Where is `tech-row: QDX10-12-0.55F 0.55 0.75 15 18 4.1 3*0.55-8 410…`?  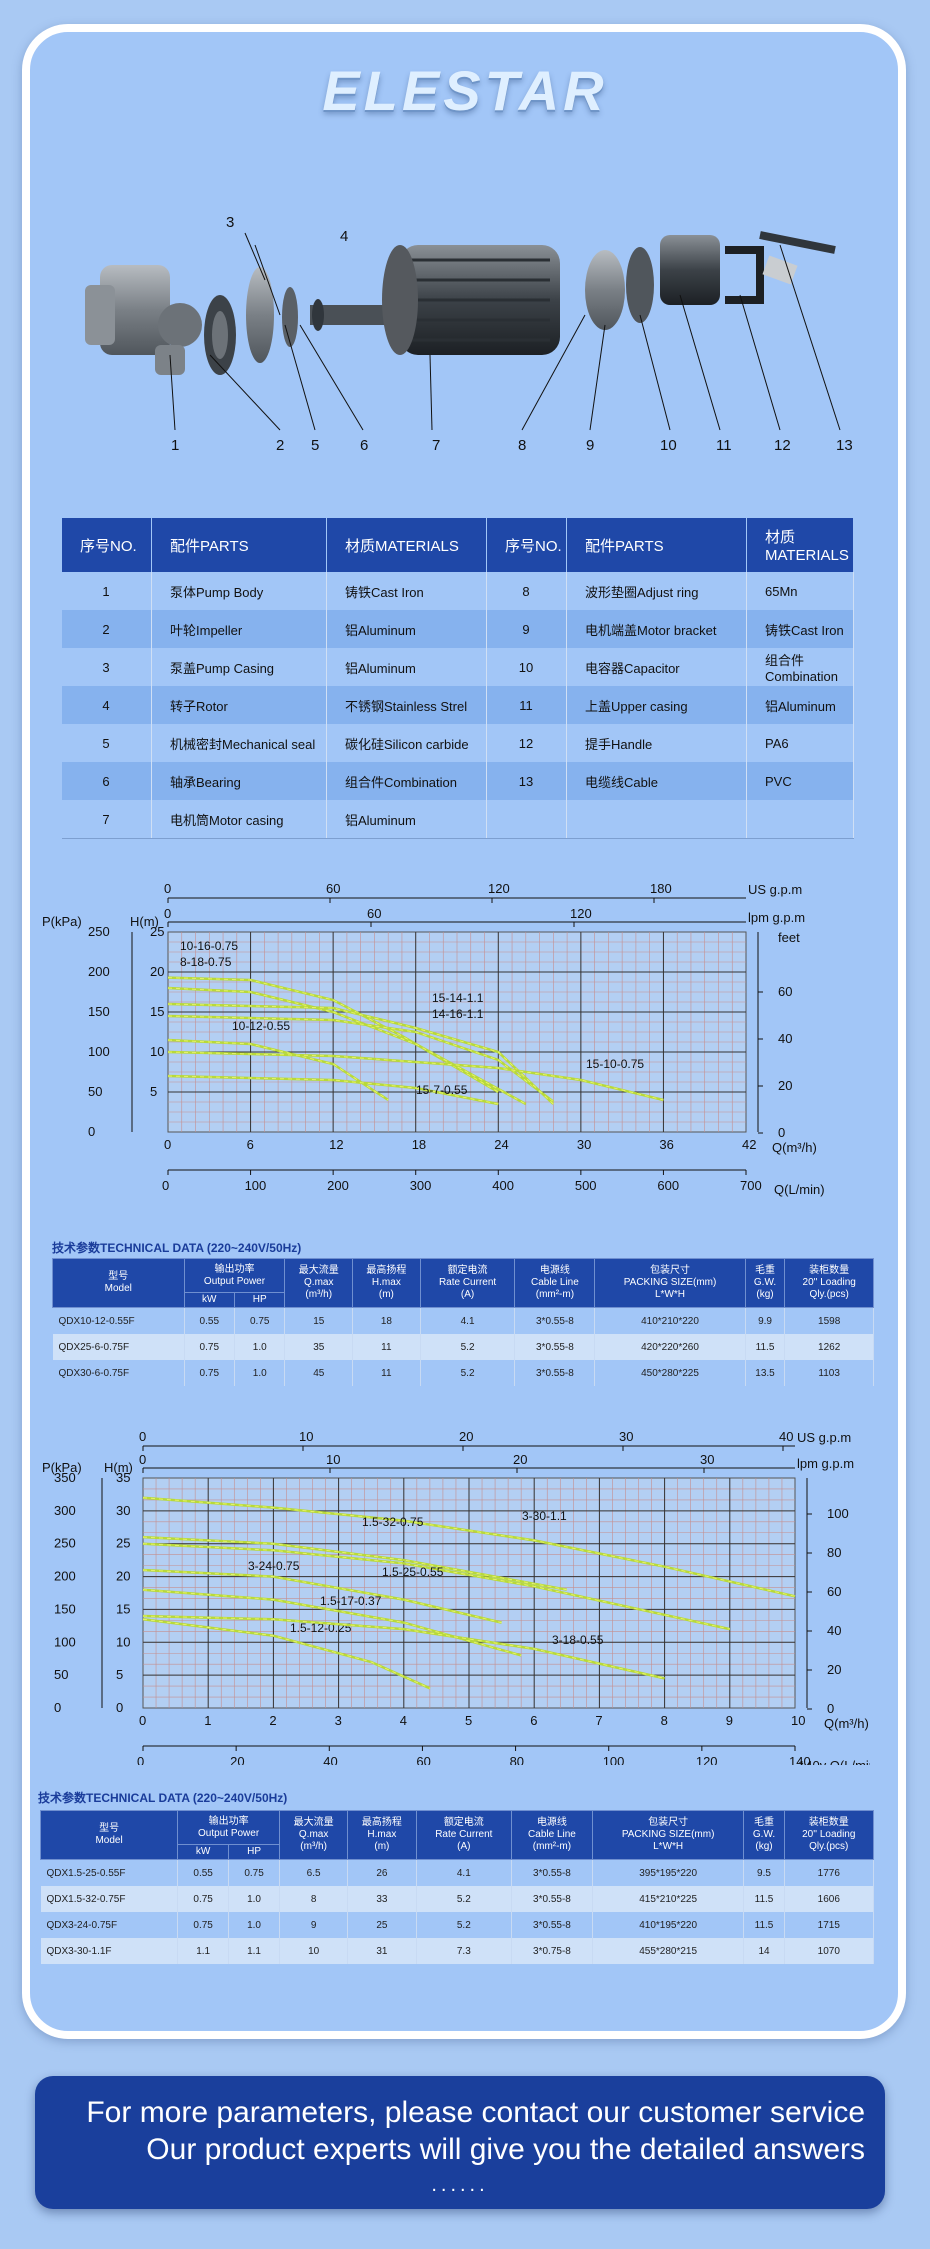
tech-row: QDX10-12-0.55F 0.55 0.75 15 18 4.1 3*0.55-8 410… is located at coordinates (463, 1320).